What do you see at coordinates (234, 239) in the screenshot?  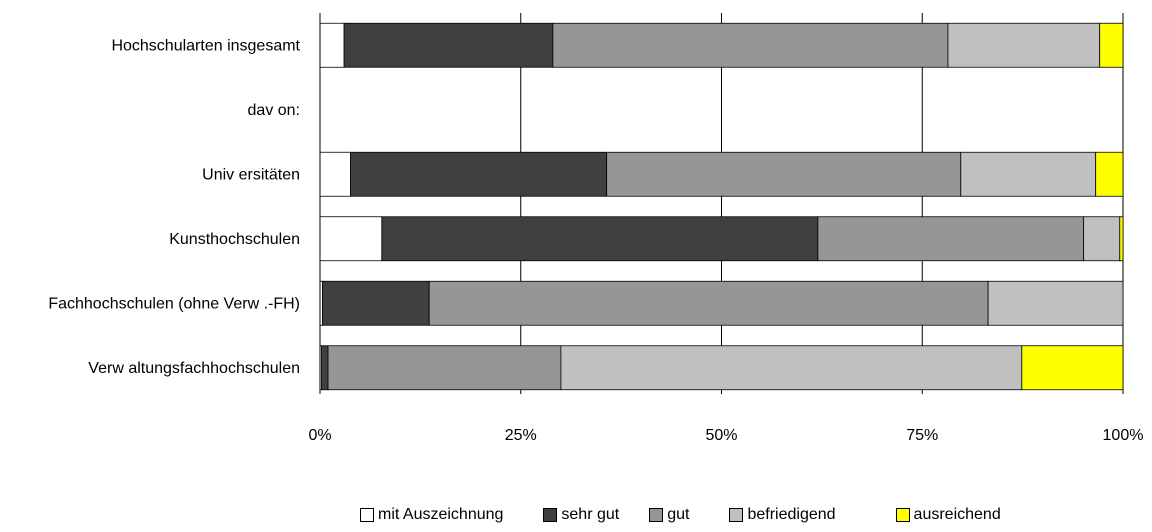 I see `category-label: Kunsthochschulen` at bounding box center [234, 239].